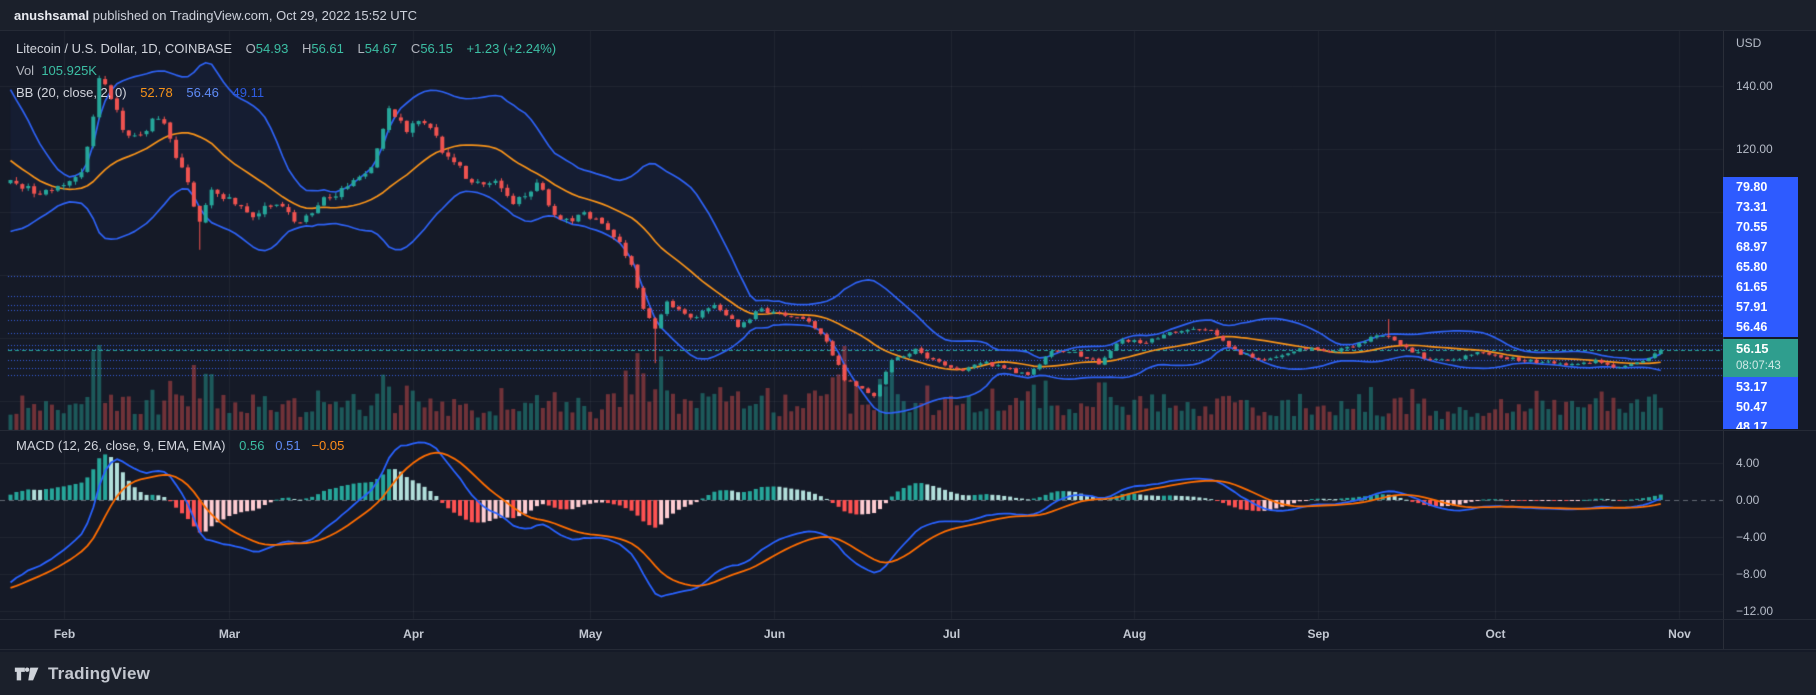 Image resolution: width=1816 pixels, height=695 pixels. Describe the element at coordinates (861, 634) in the screenshot. I see `time-scale: Feb Mar Apr May Jun Jul Aug Sep Oct Nov` at that location.